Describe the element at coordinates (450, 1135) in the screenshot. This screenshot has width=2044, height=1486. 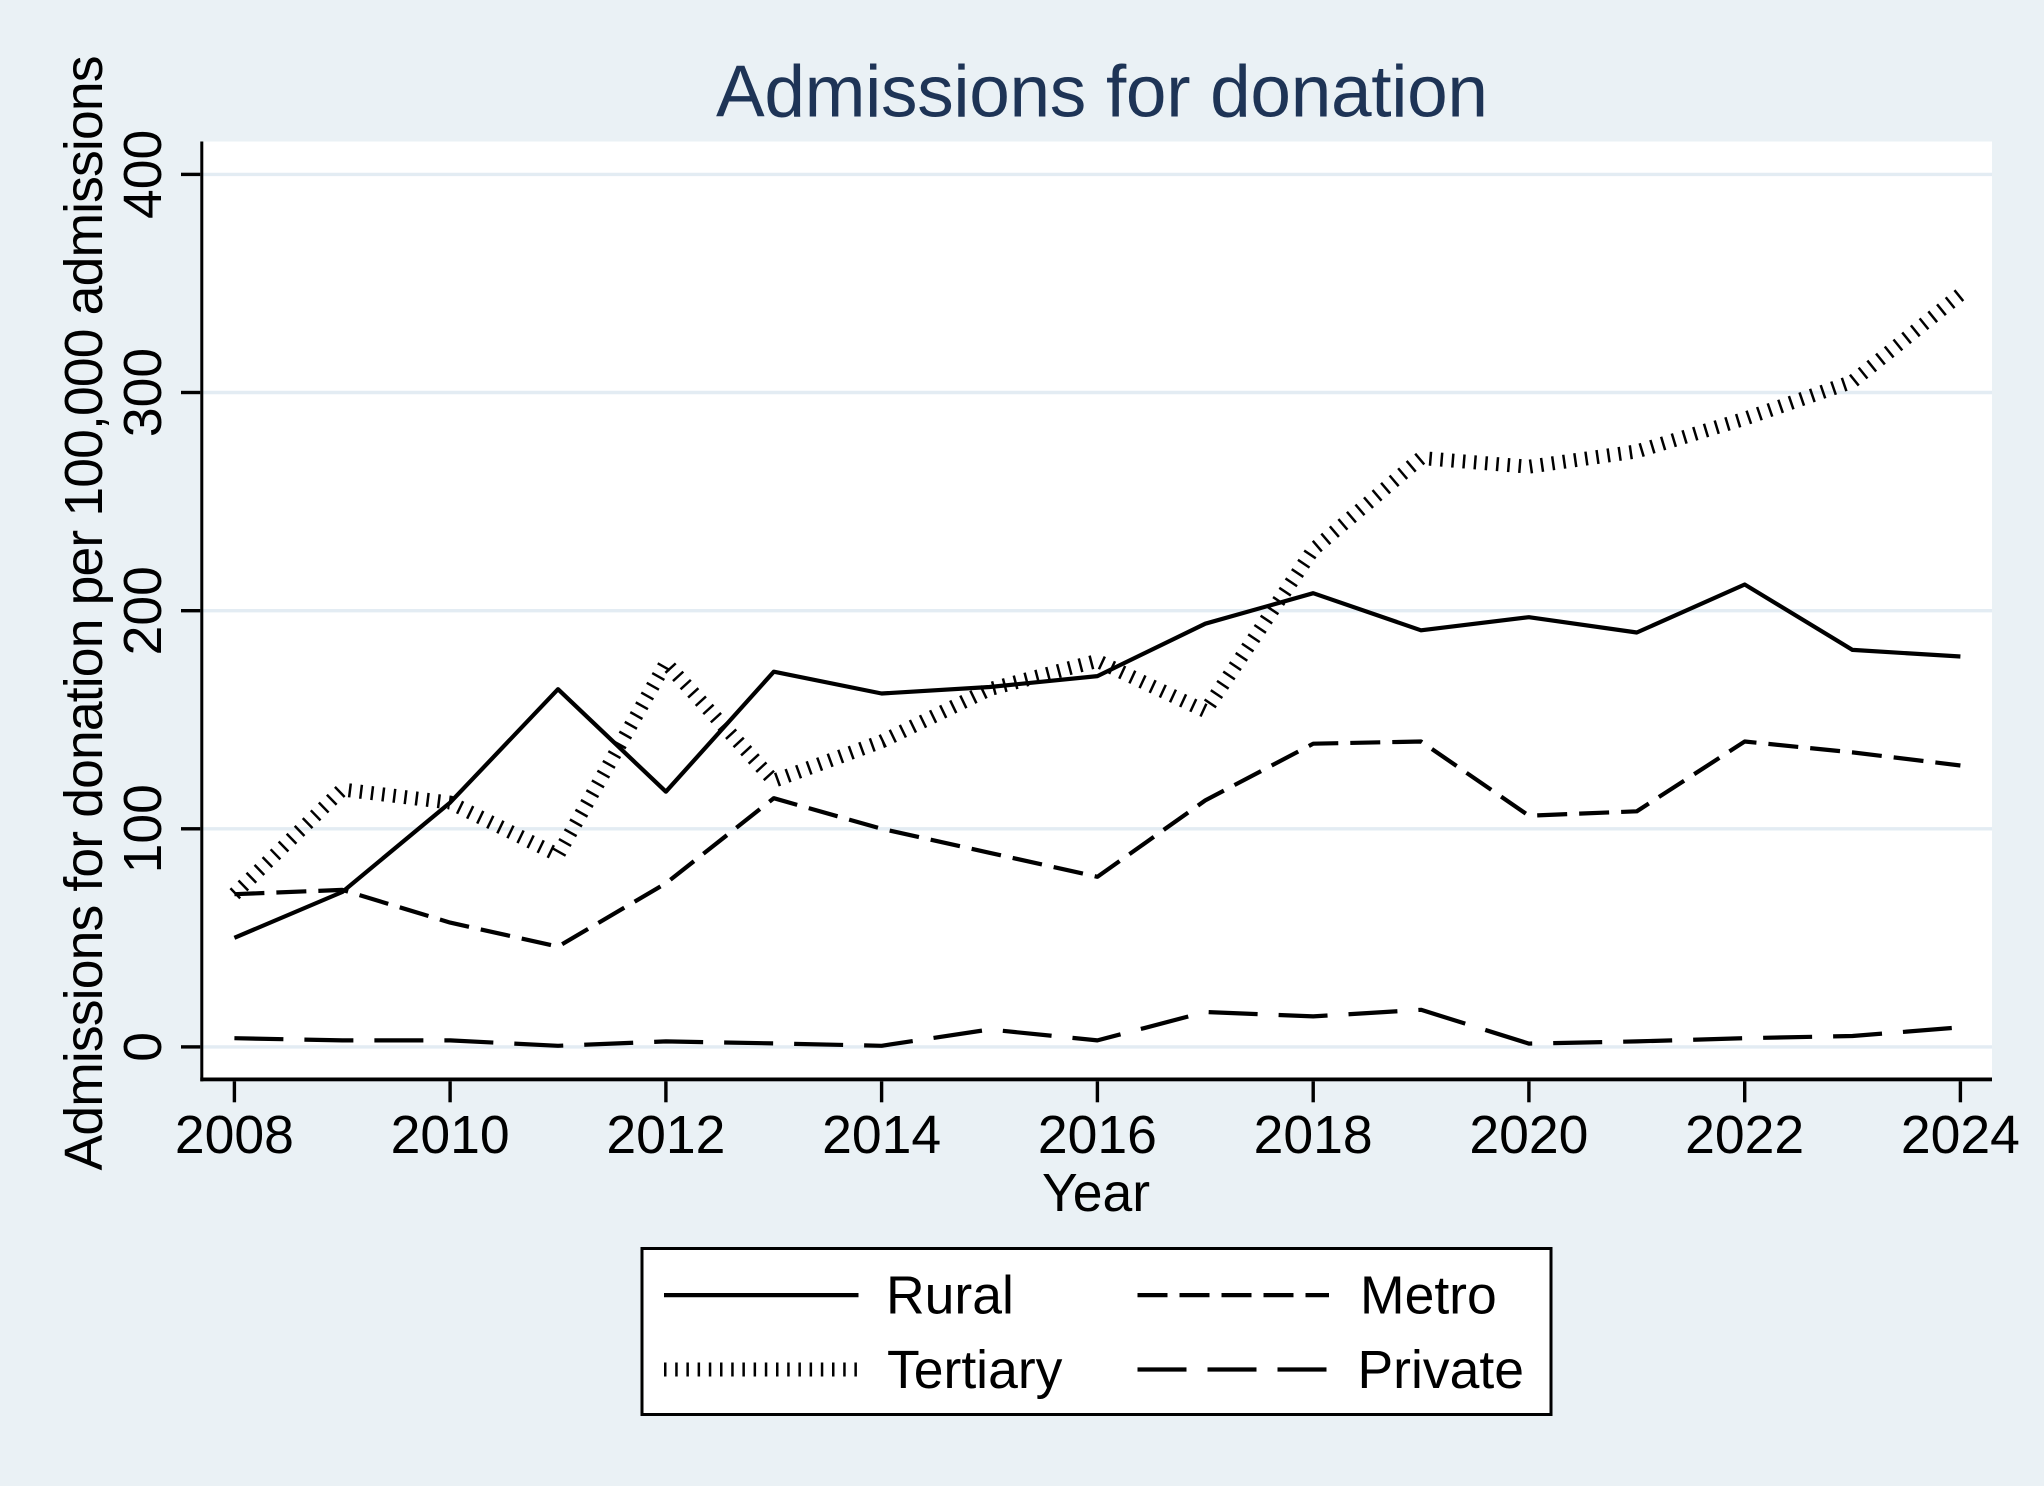
I see `svg-text: 2010` at that location.